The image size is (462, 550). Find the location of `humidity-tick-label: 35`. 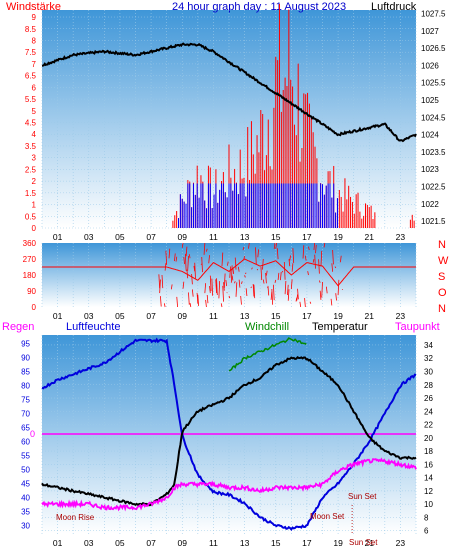

humidity-tick-label: 35 is located at coordinates (25, 512).